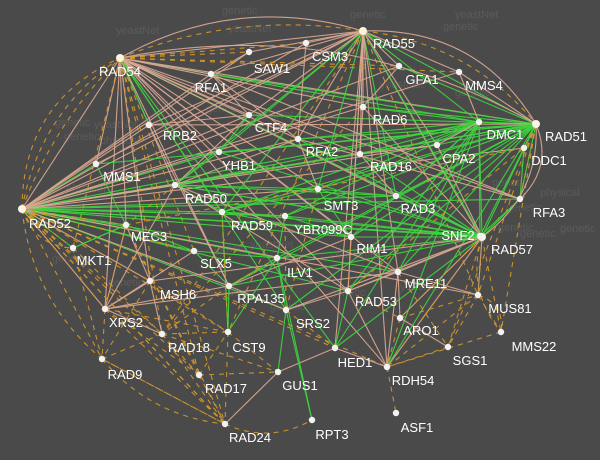 The height and width of the screenshot is (460, 600). Describe the element at coordinates (351, 237) in the screenshot. I see `node-rim1` at that location.